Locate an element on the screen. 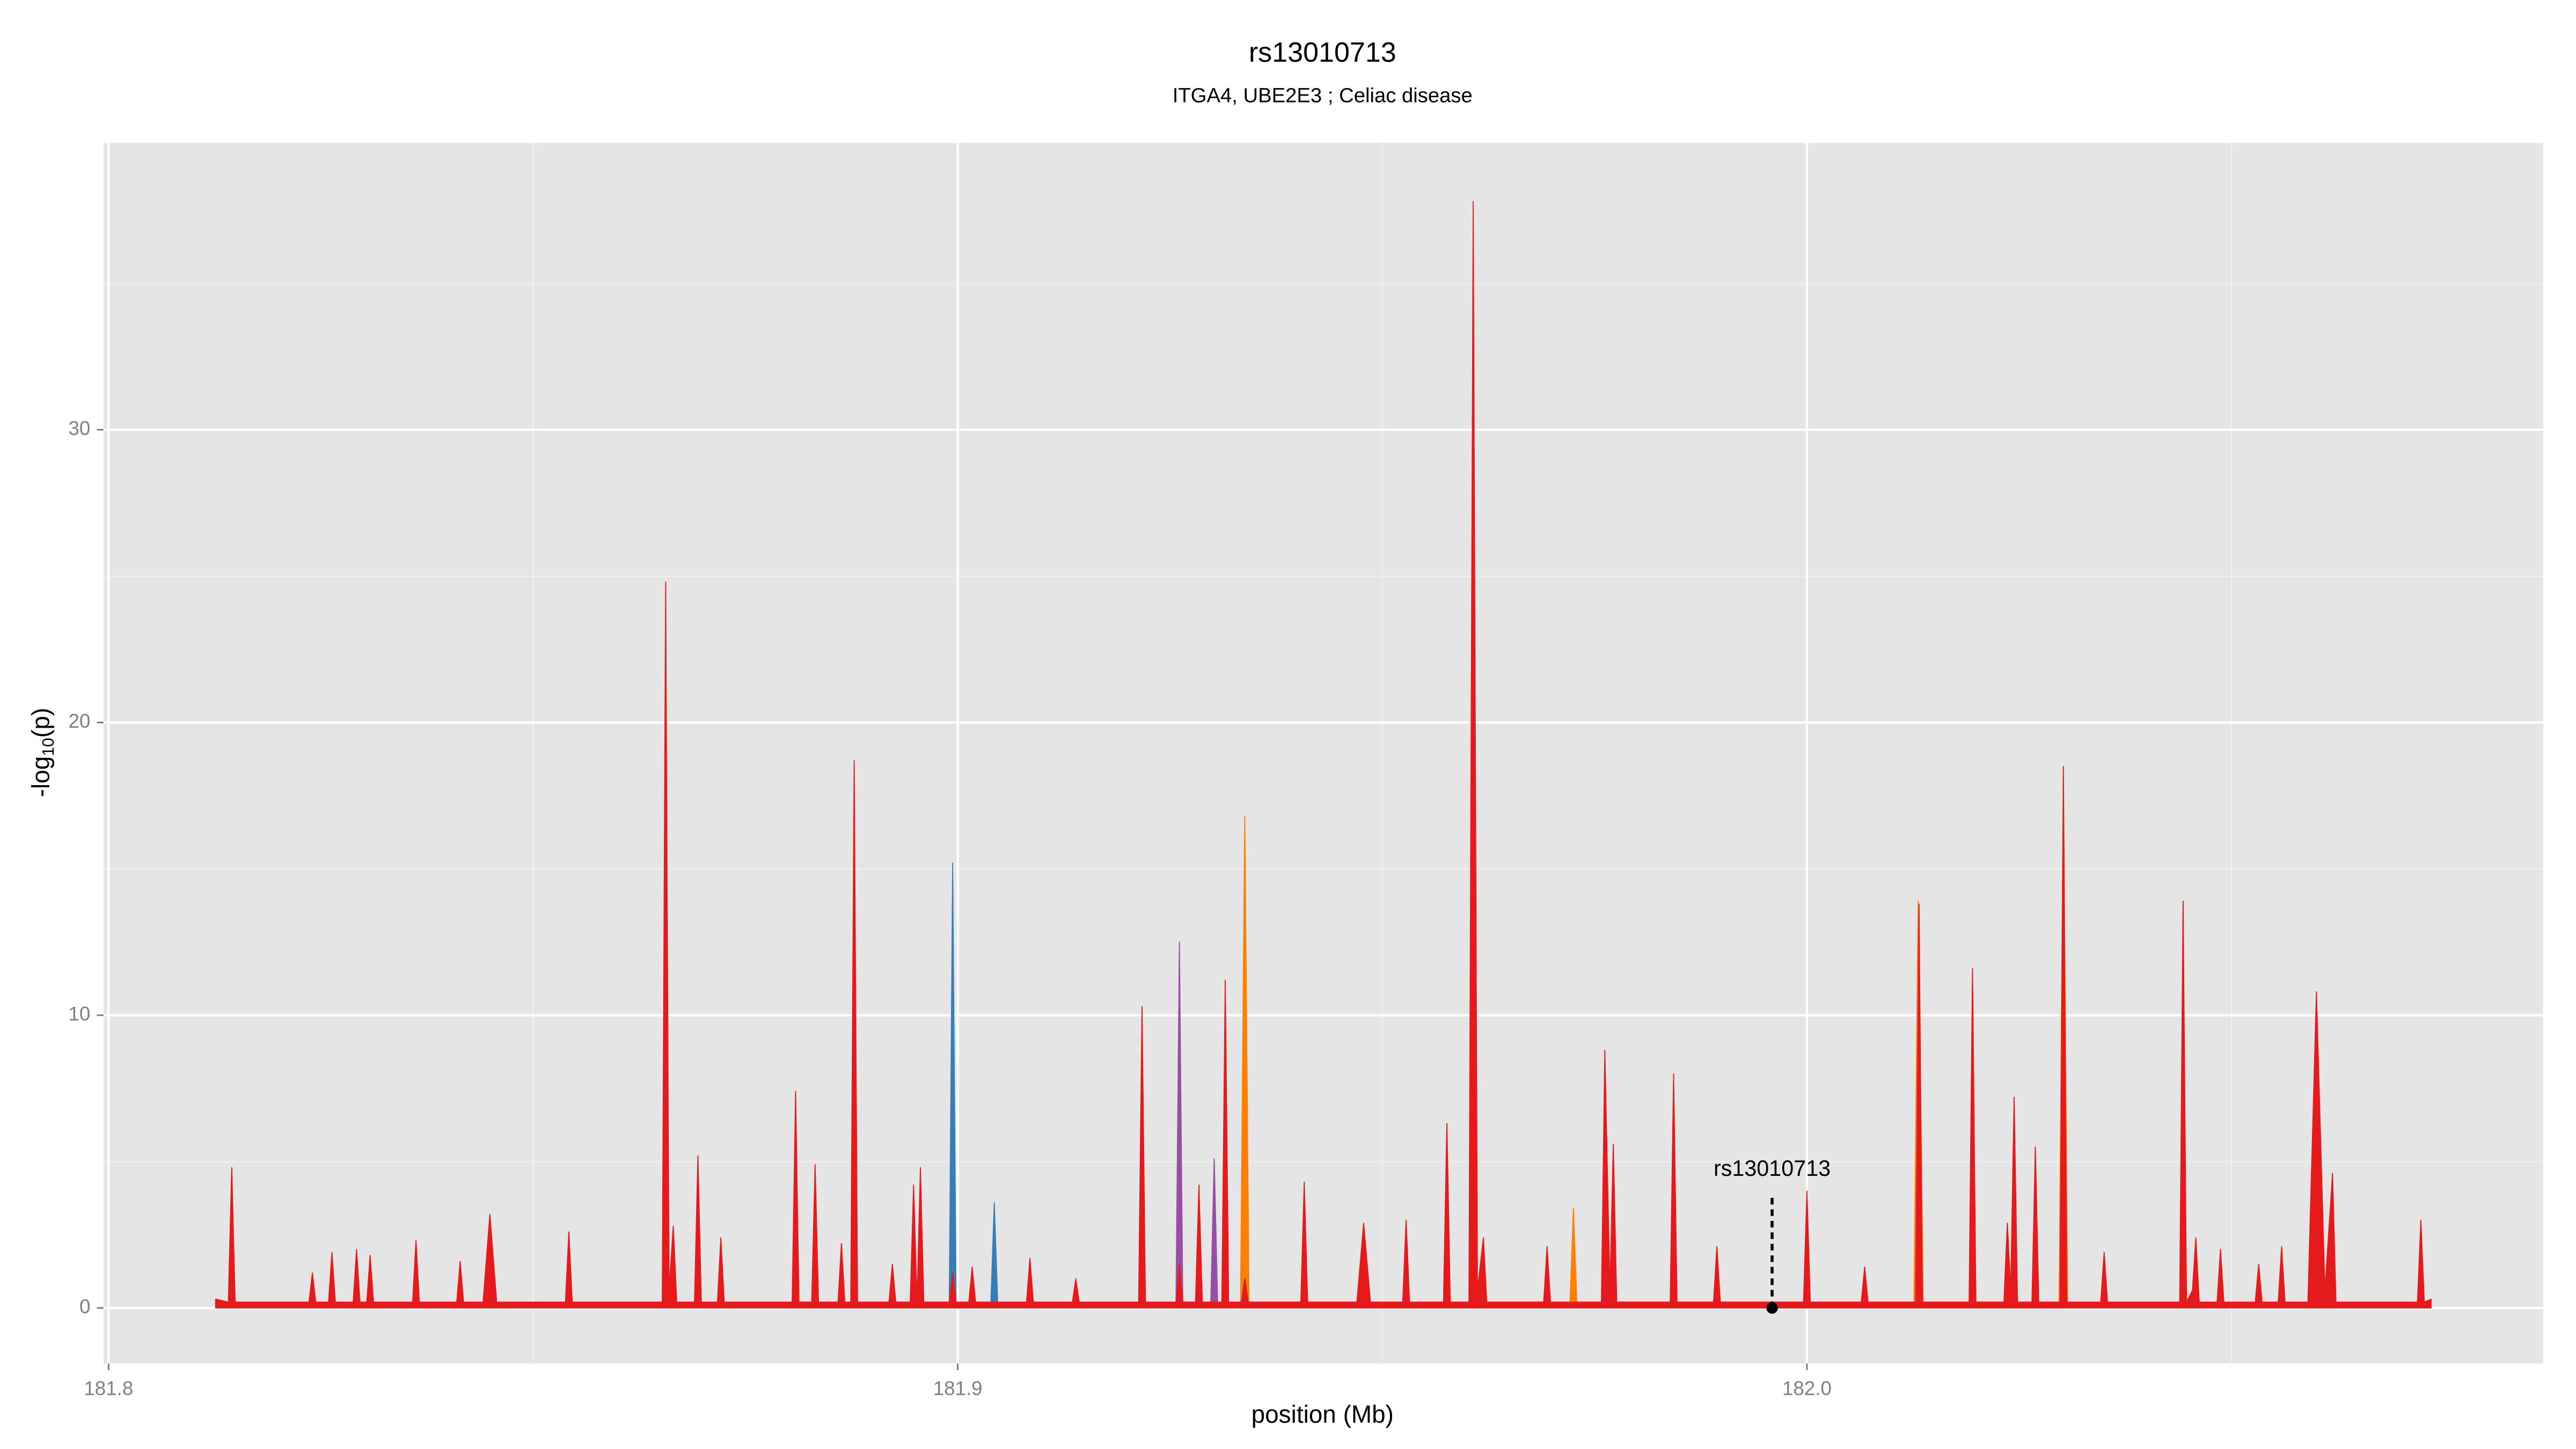 This screenshot has height=1449, width=2576. x-tick-label: 181.8 is located at coordinates (108, 1388).